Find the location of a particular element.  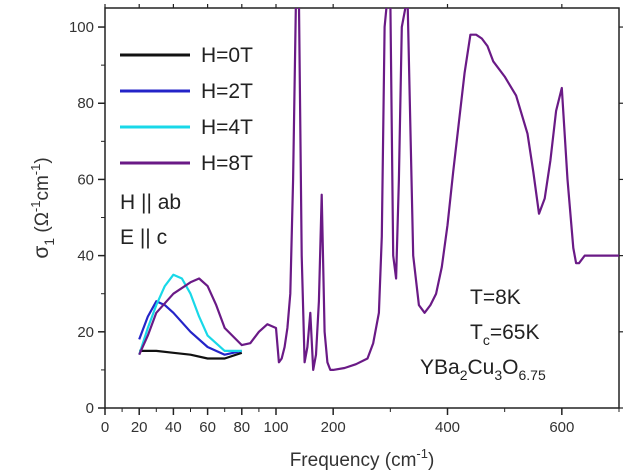

formula-part-2: 2 is located at coordinates (464, 375).